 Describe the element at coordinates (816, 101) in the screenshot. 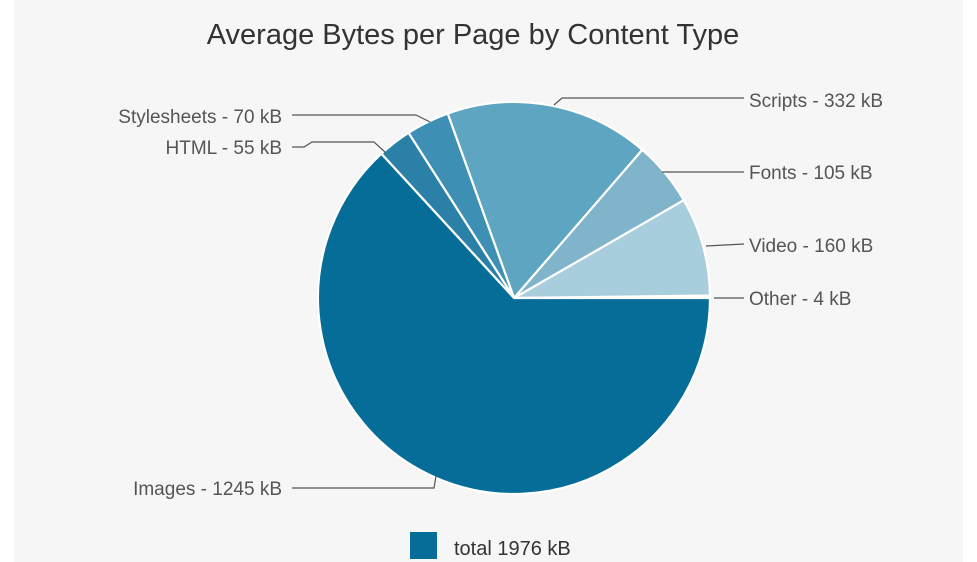

I see `slice-label-scripts: Scripts - 332 kB` at that location.